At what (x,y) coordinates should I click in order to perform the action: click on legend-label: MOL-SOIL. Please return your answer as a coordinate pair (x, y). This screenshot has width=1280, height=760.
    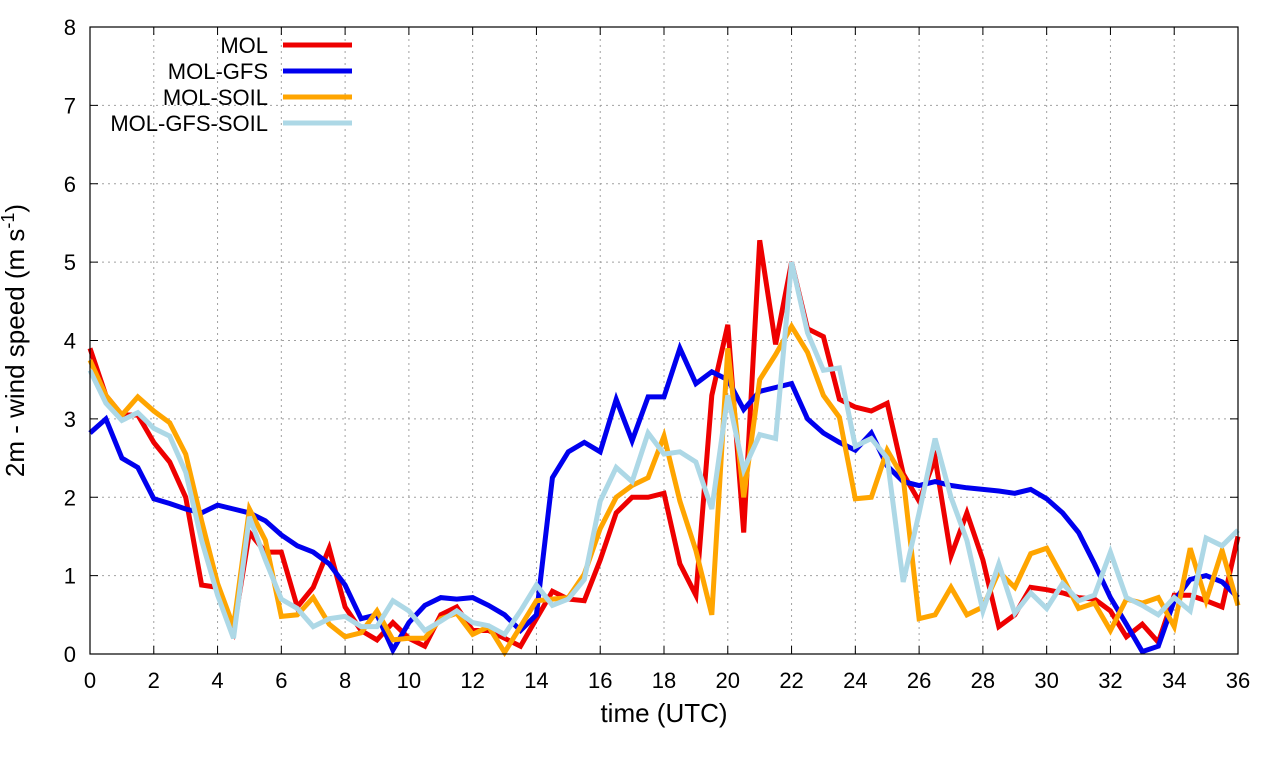
    Looking at the image, I should click on (215, 97).